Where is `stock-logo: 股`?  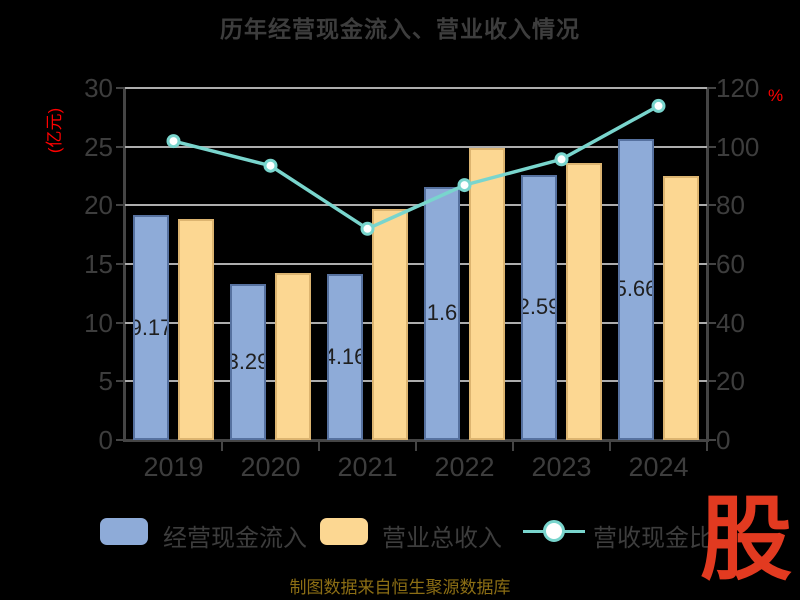 stock-logo: 股 is located at coordinates (745, 540).